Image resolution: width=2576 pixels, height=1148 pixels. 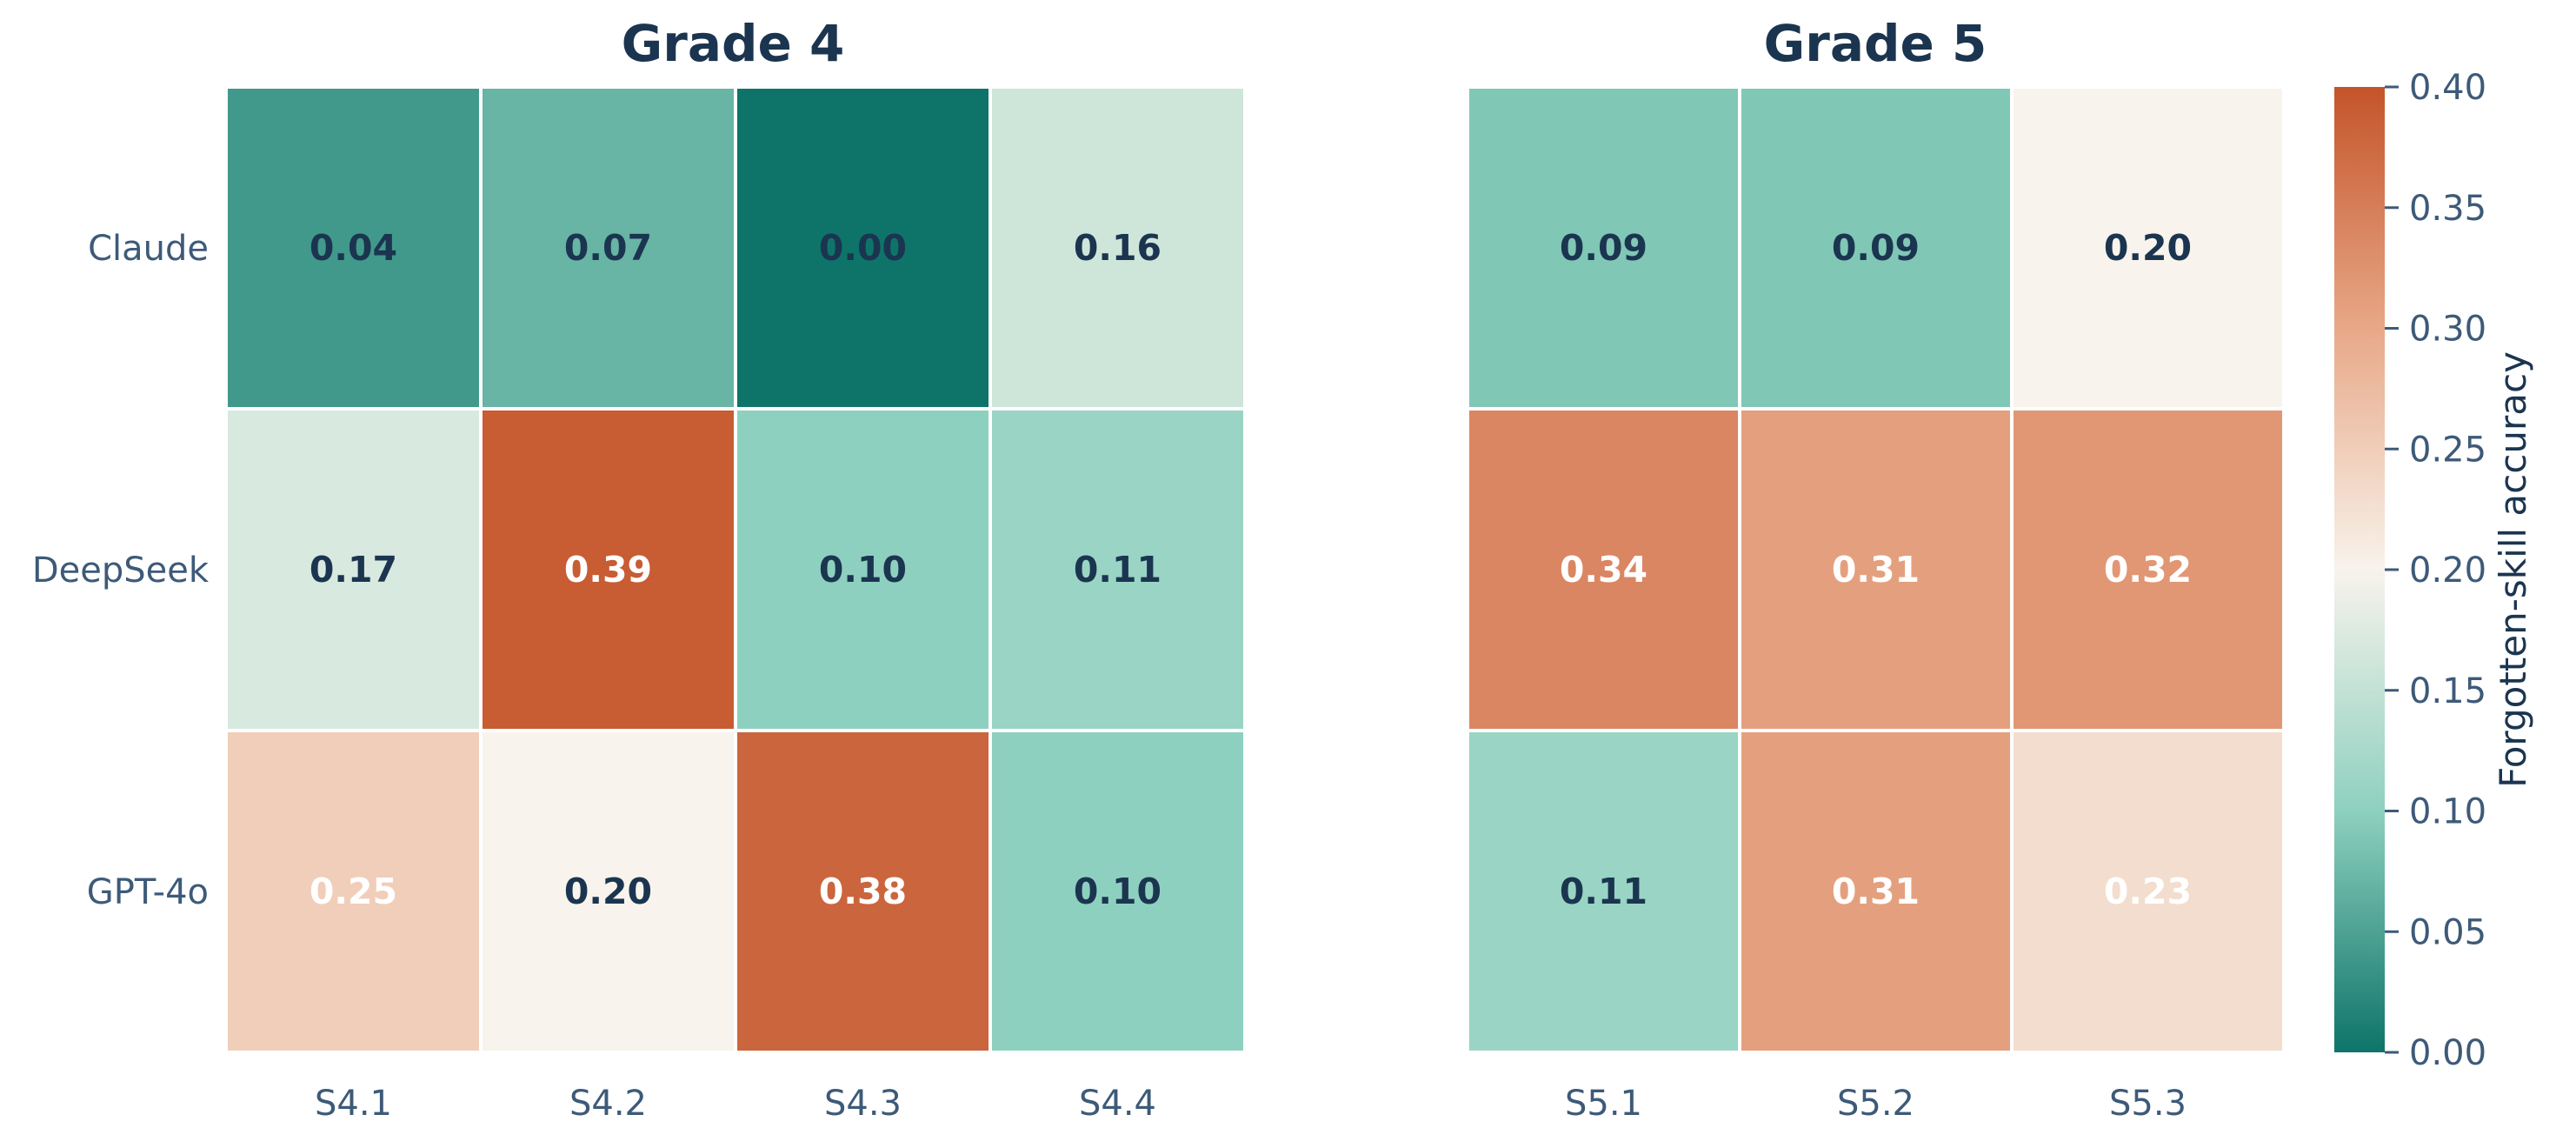 I want to click on colorbar-gradient, so click(x=2359, y=570).